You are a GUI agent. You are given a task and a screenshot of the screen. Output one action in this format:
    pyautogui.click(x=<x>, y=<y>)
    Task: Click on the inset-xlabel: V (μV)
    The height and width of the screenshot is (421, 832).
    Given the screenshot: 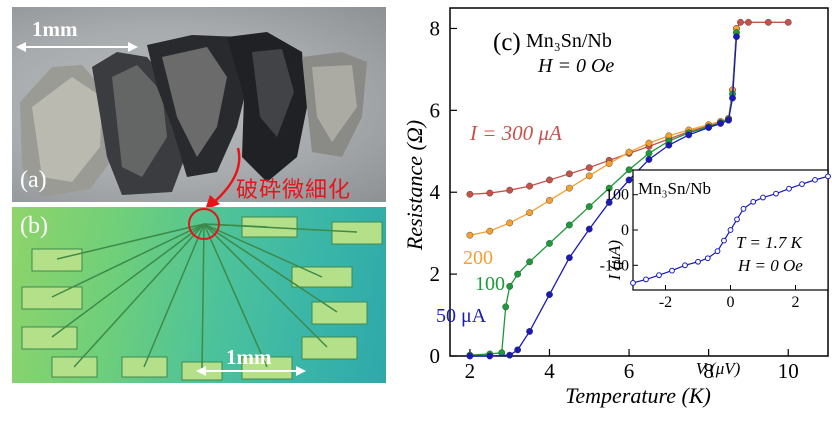 What is the action you would take?
    pyautogui.click(x=718, y=368)
    